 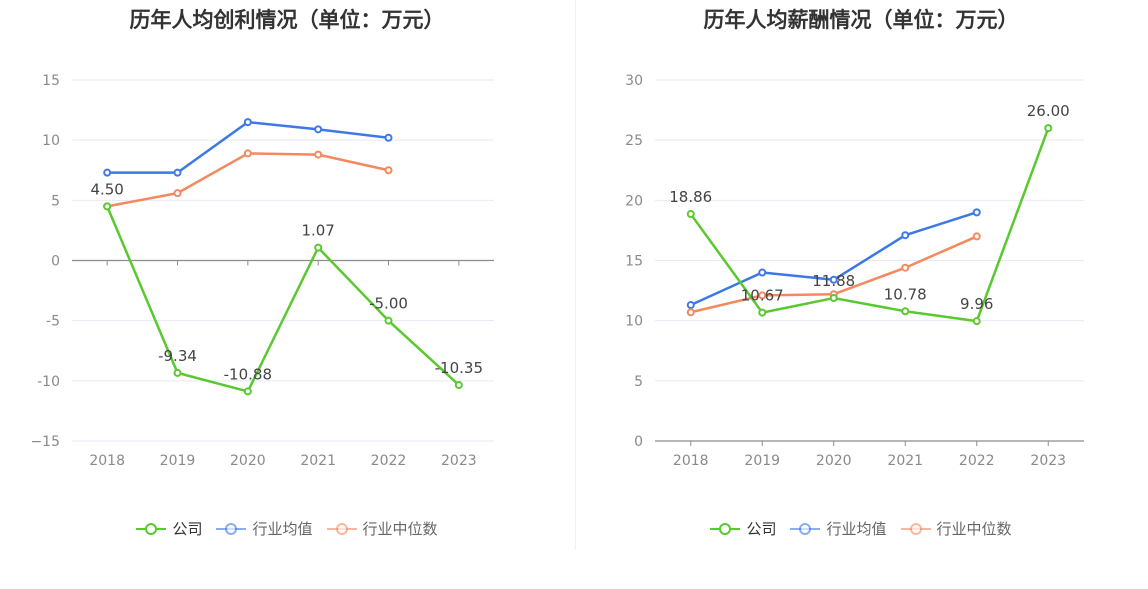 I want to click on data-label: 11.88, so click(x=833, y=281).